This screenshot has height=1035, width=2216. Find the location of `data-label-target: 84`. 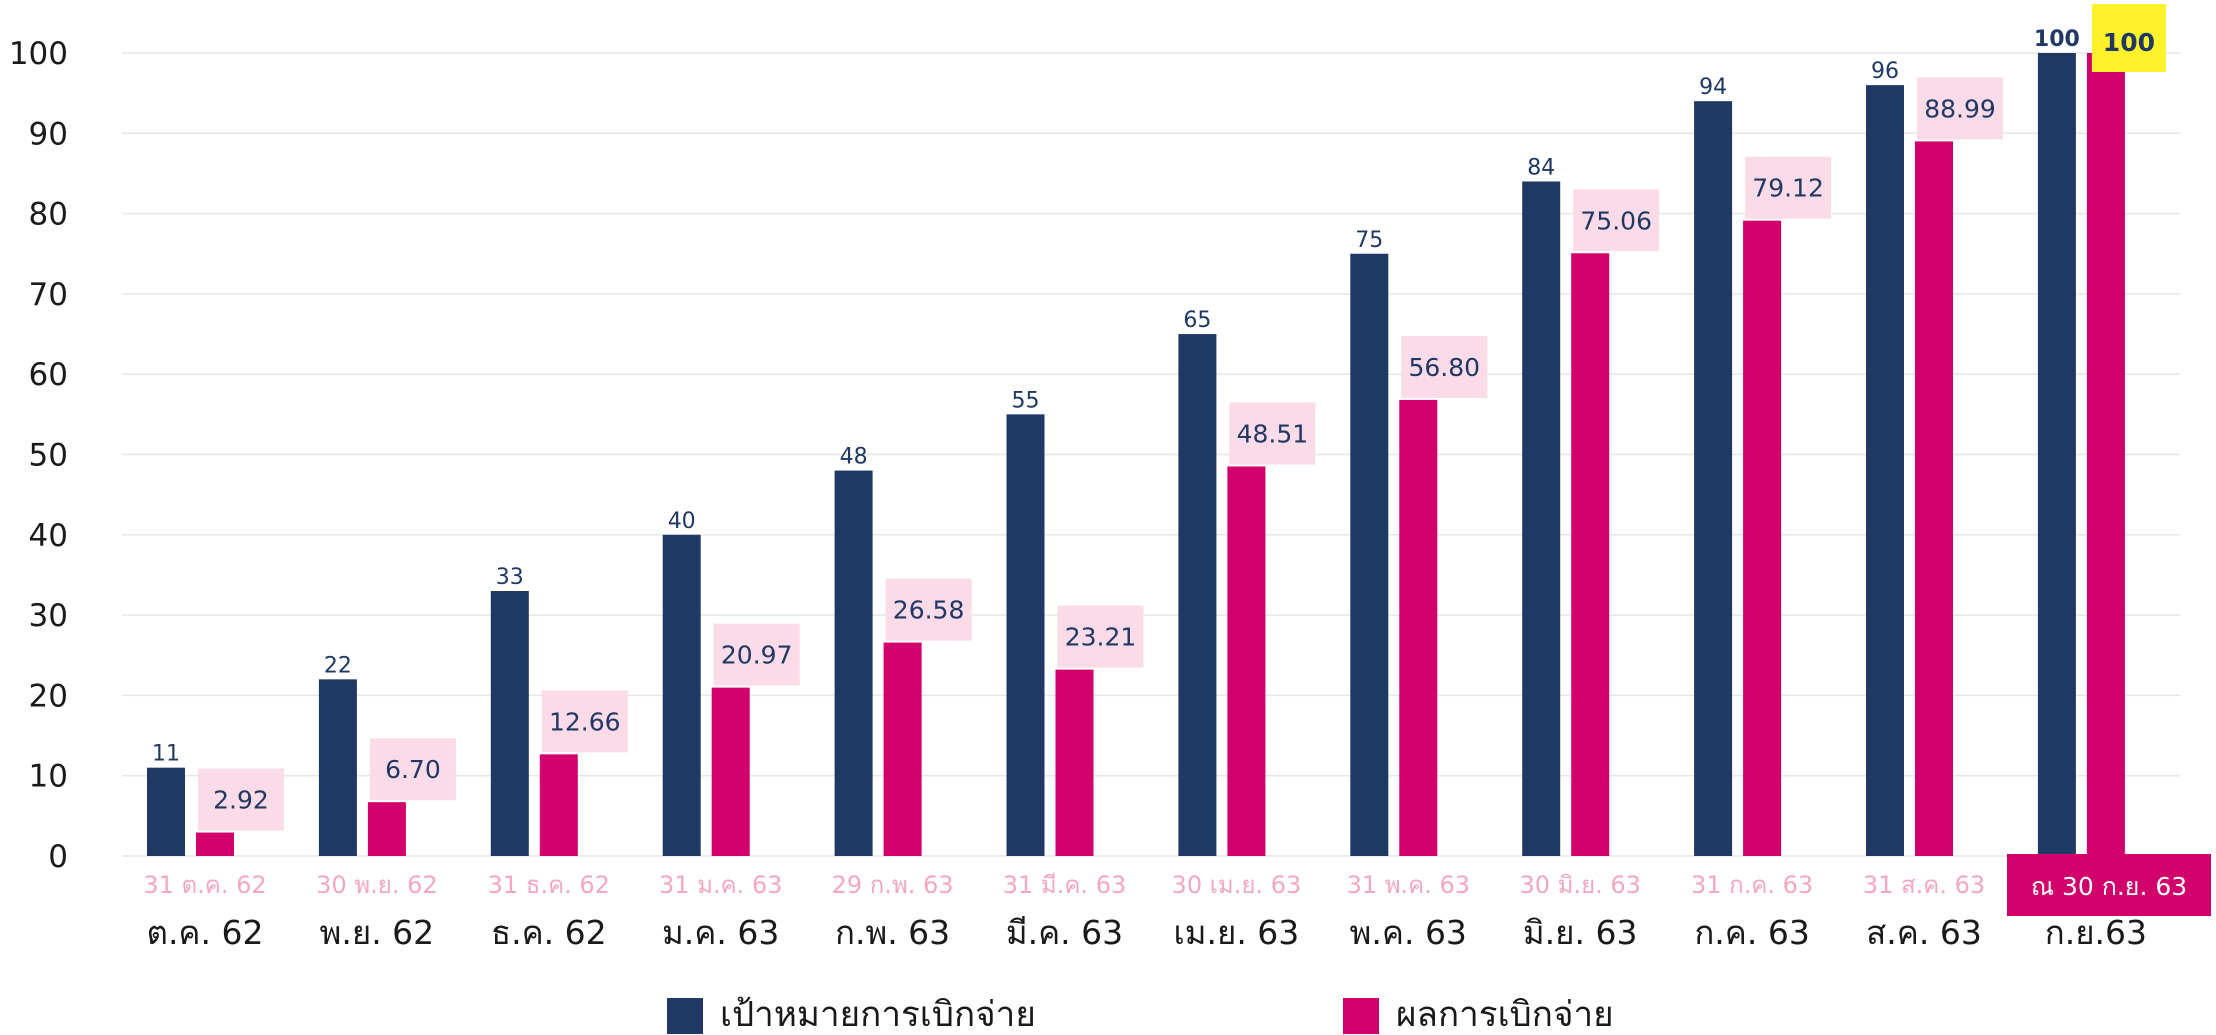

data-label-target: 84 is located at coordinates (1541, 167).